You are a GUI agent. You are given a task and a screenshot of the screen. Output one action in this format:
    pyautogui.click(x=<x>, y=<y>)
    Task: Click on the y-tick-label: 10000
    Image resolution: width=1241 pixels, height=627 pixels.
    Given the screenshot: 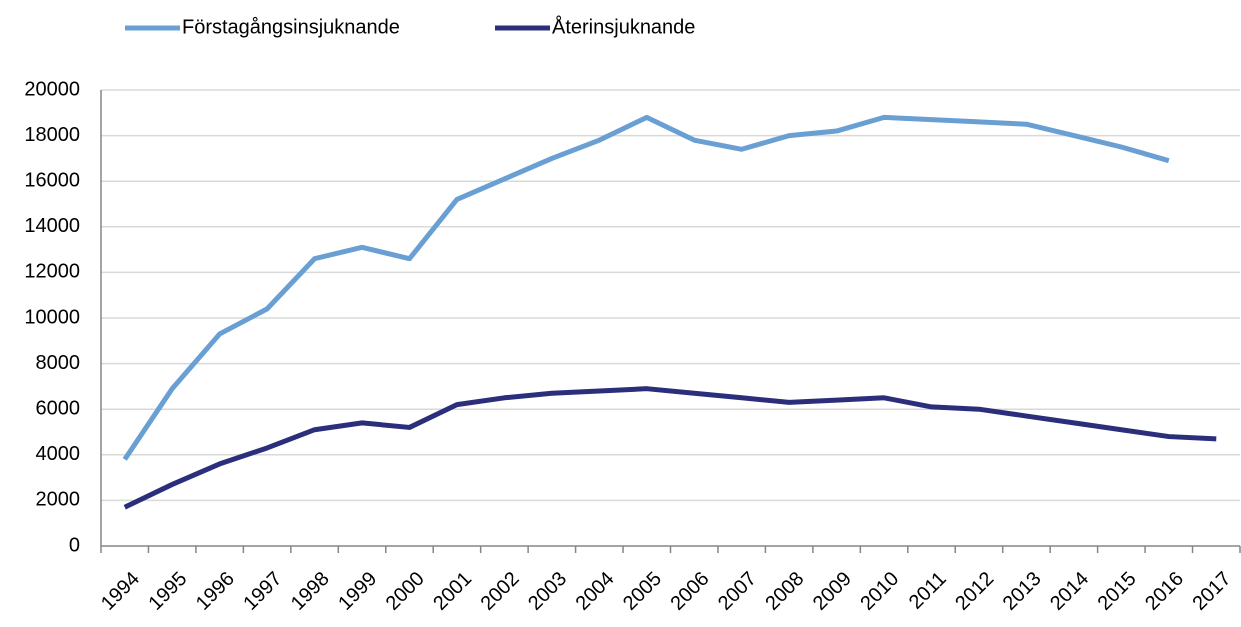 What is the action you would take?
    pyautogui.click(x=52, y=317)
    